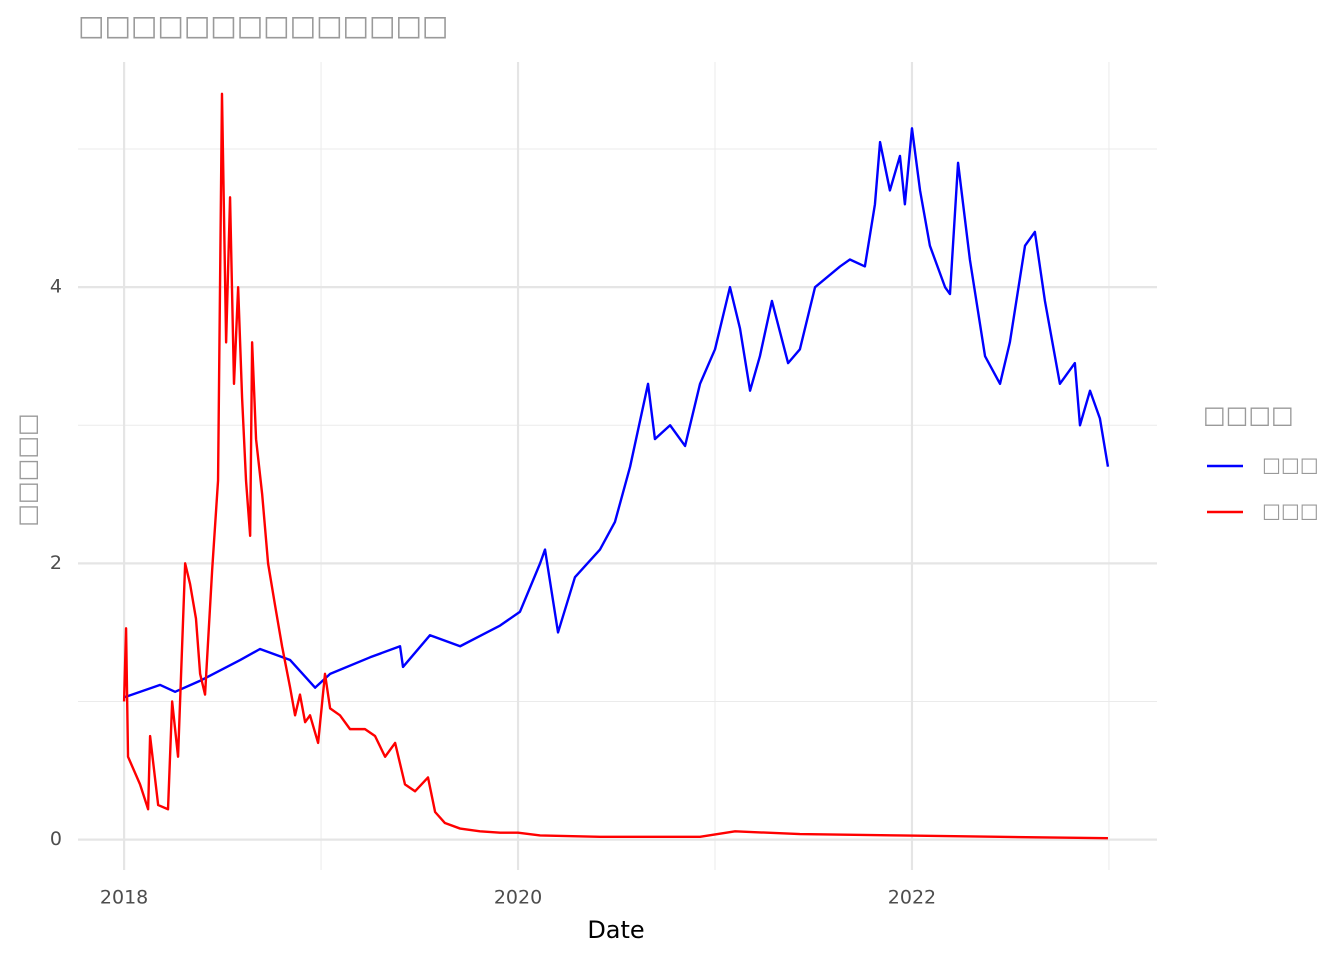 Image resolution: width=1344 pixels, height=960 pixels. Describe the element at coordinates (1248, 415) in the screenshot. I see `legend-title: □□□□` at that location.